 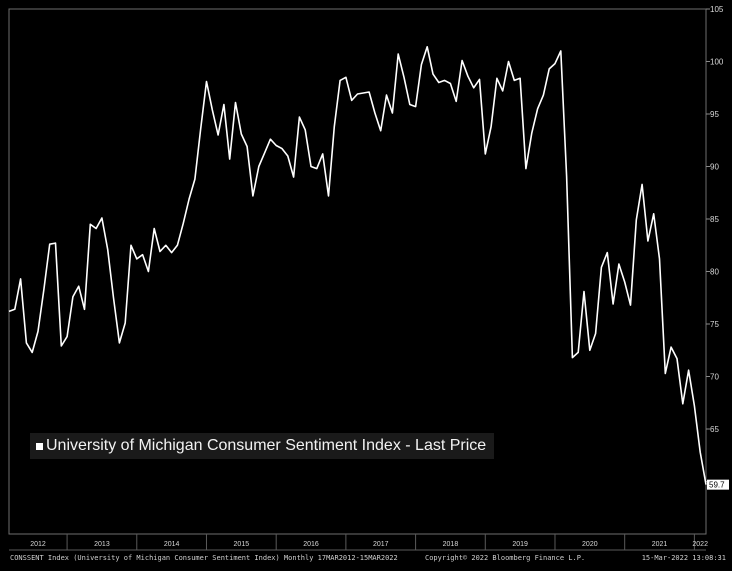 What do you see at coordinates (172, 544) in the screenshot?
I see `x-tick-label: 2014` at bounding box center [172, 544].